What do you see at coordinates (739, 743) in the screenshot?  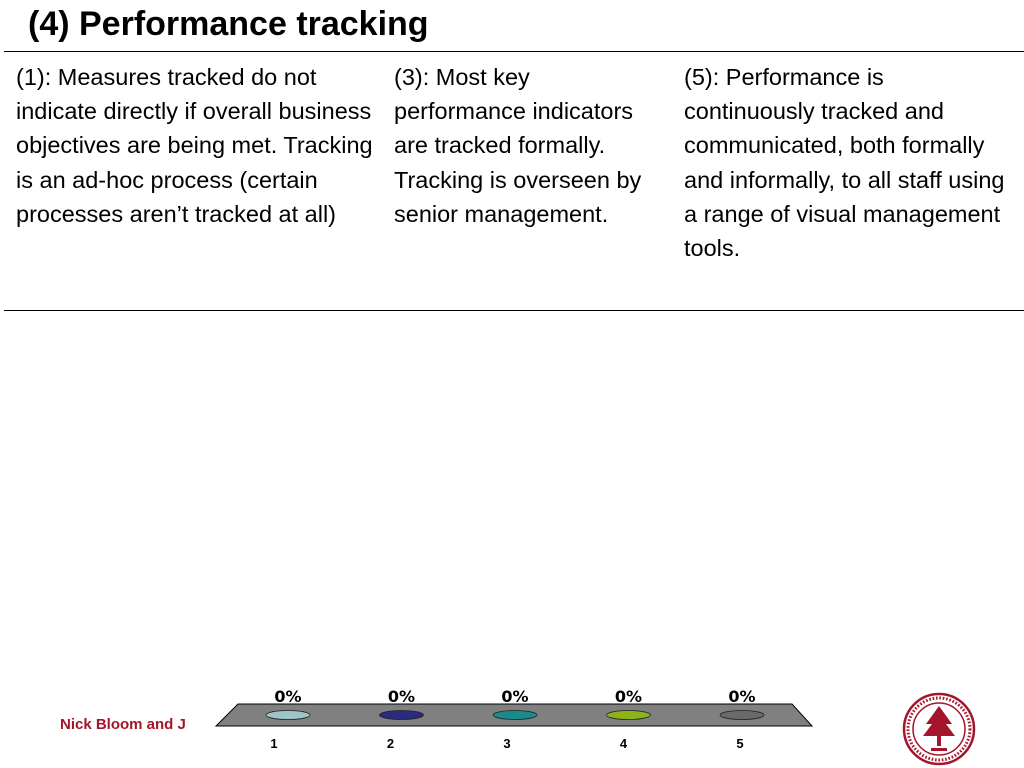 I see `poll-category-label: 5` at bounding box center [739, 743].